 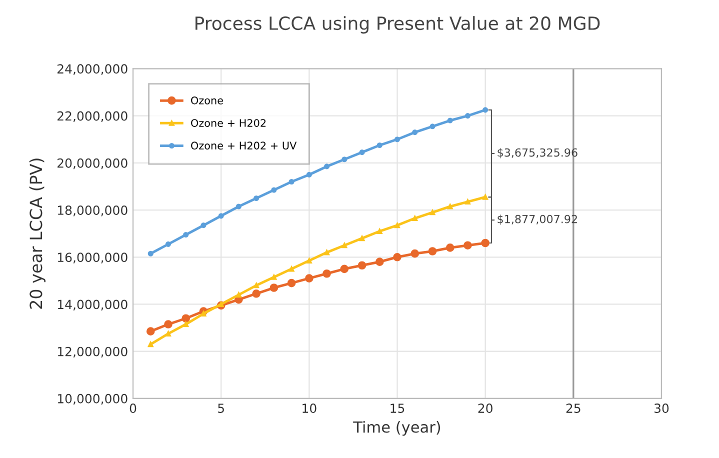 What do you see at coordinates (133, 408) in the screenshot?
I see `x-tick-label: 0` at bounding box center [133, 408].